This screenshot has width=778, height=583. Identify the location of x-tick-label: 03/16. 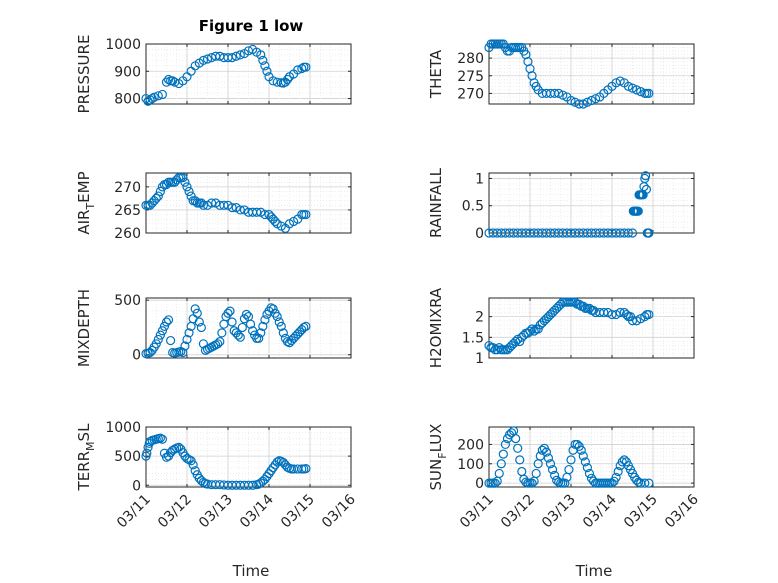
(682, 511).